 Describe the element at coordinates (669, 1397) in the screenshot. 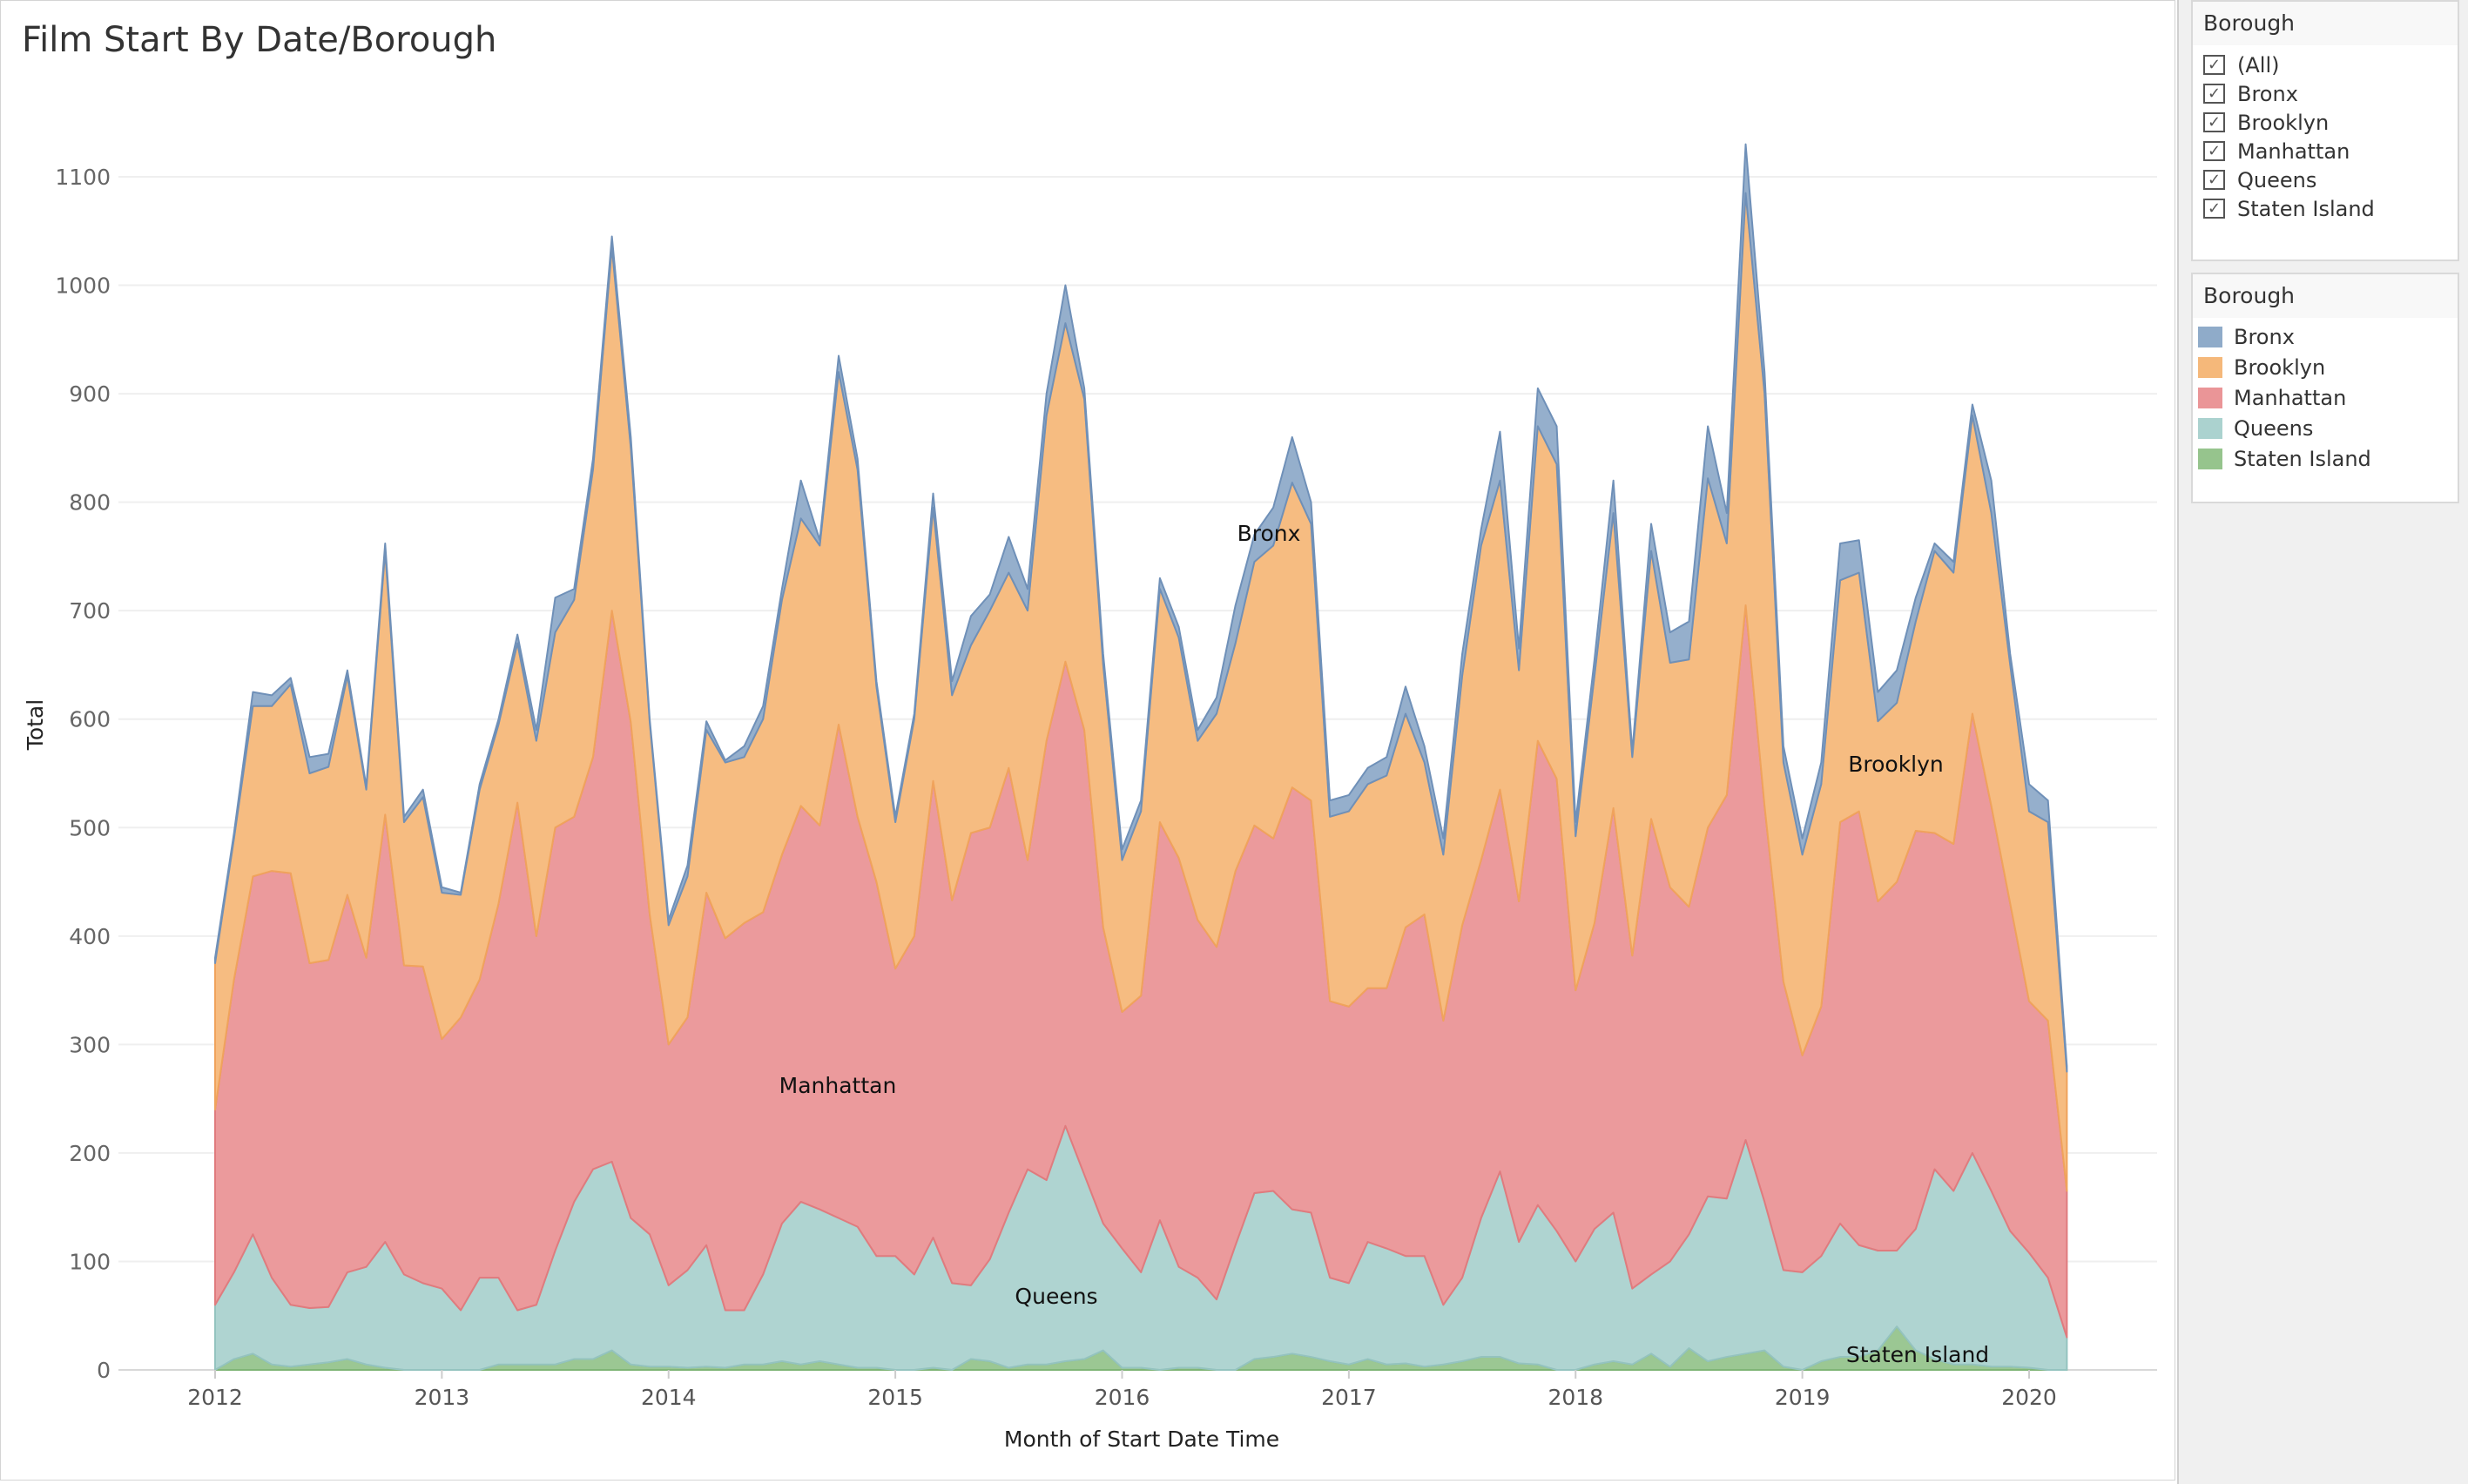

I see `x-tick-label: 2014` at that location.